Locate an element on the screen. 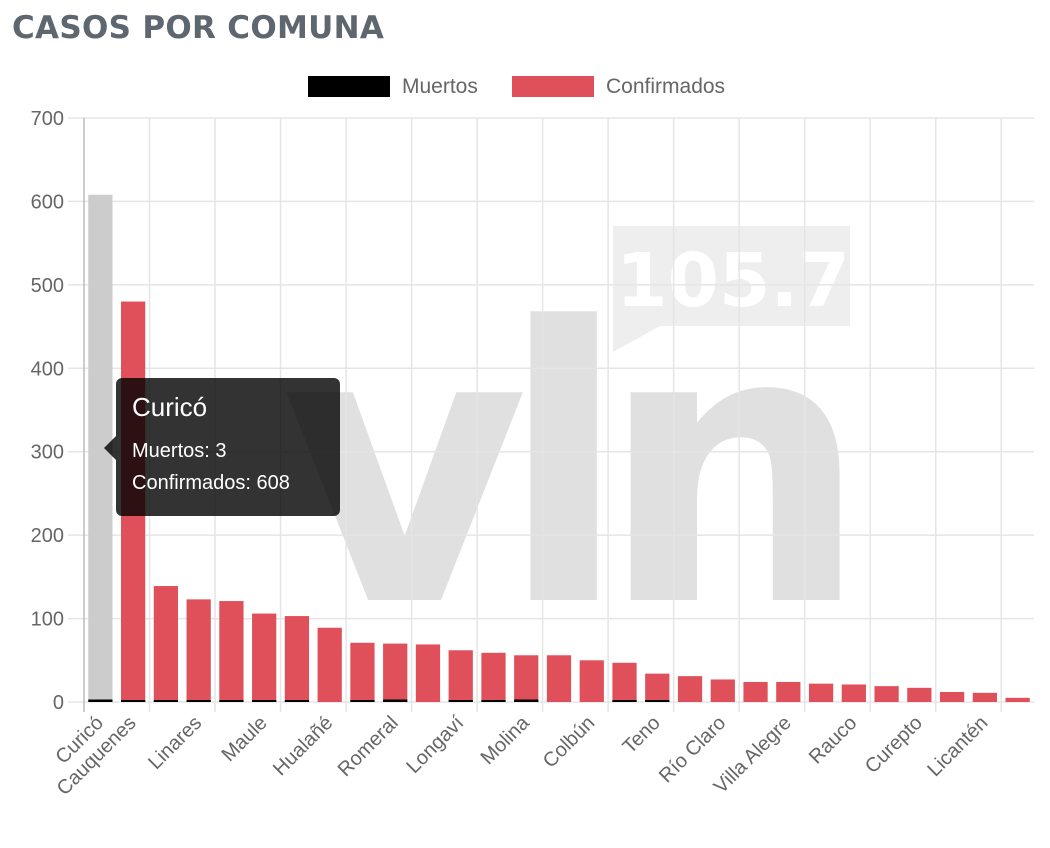 This screenshot has height=848, width=1050. y-tick-label: 200 is located at coordinates (47, 536).